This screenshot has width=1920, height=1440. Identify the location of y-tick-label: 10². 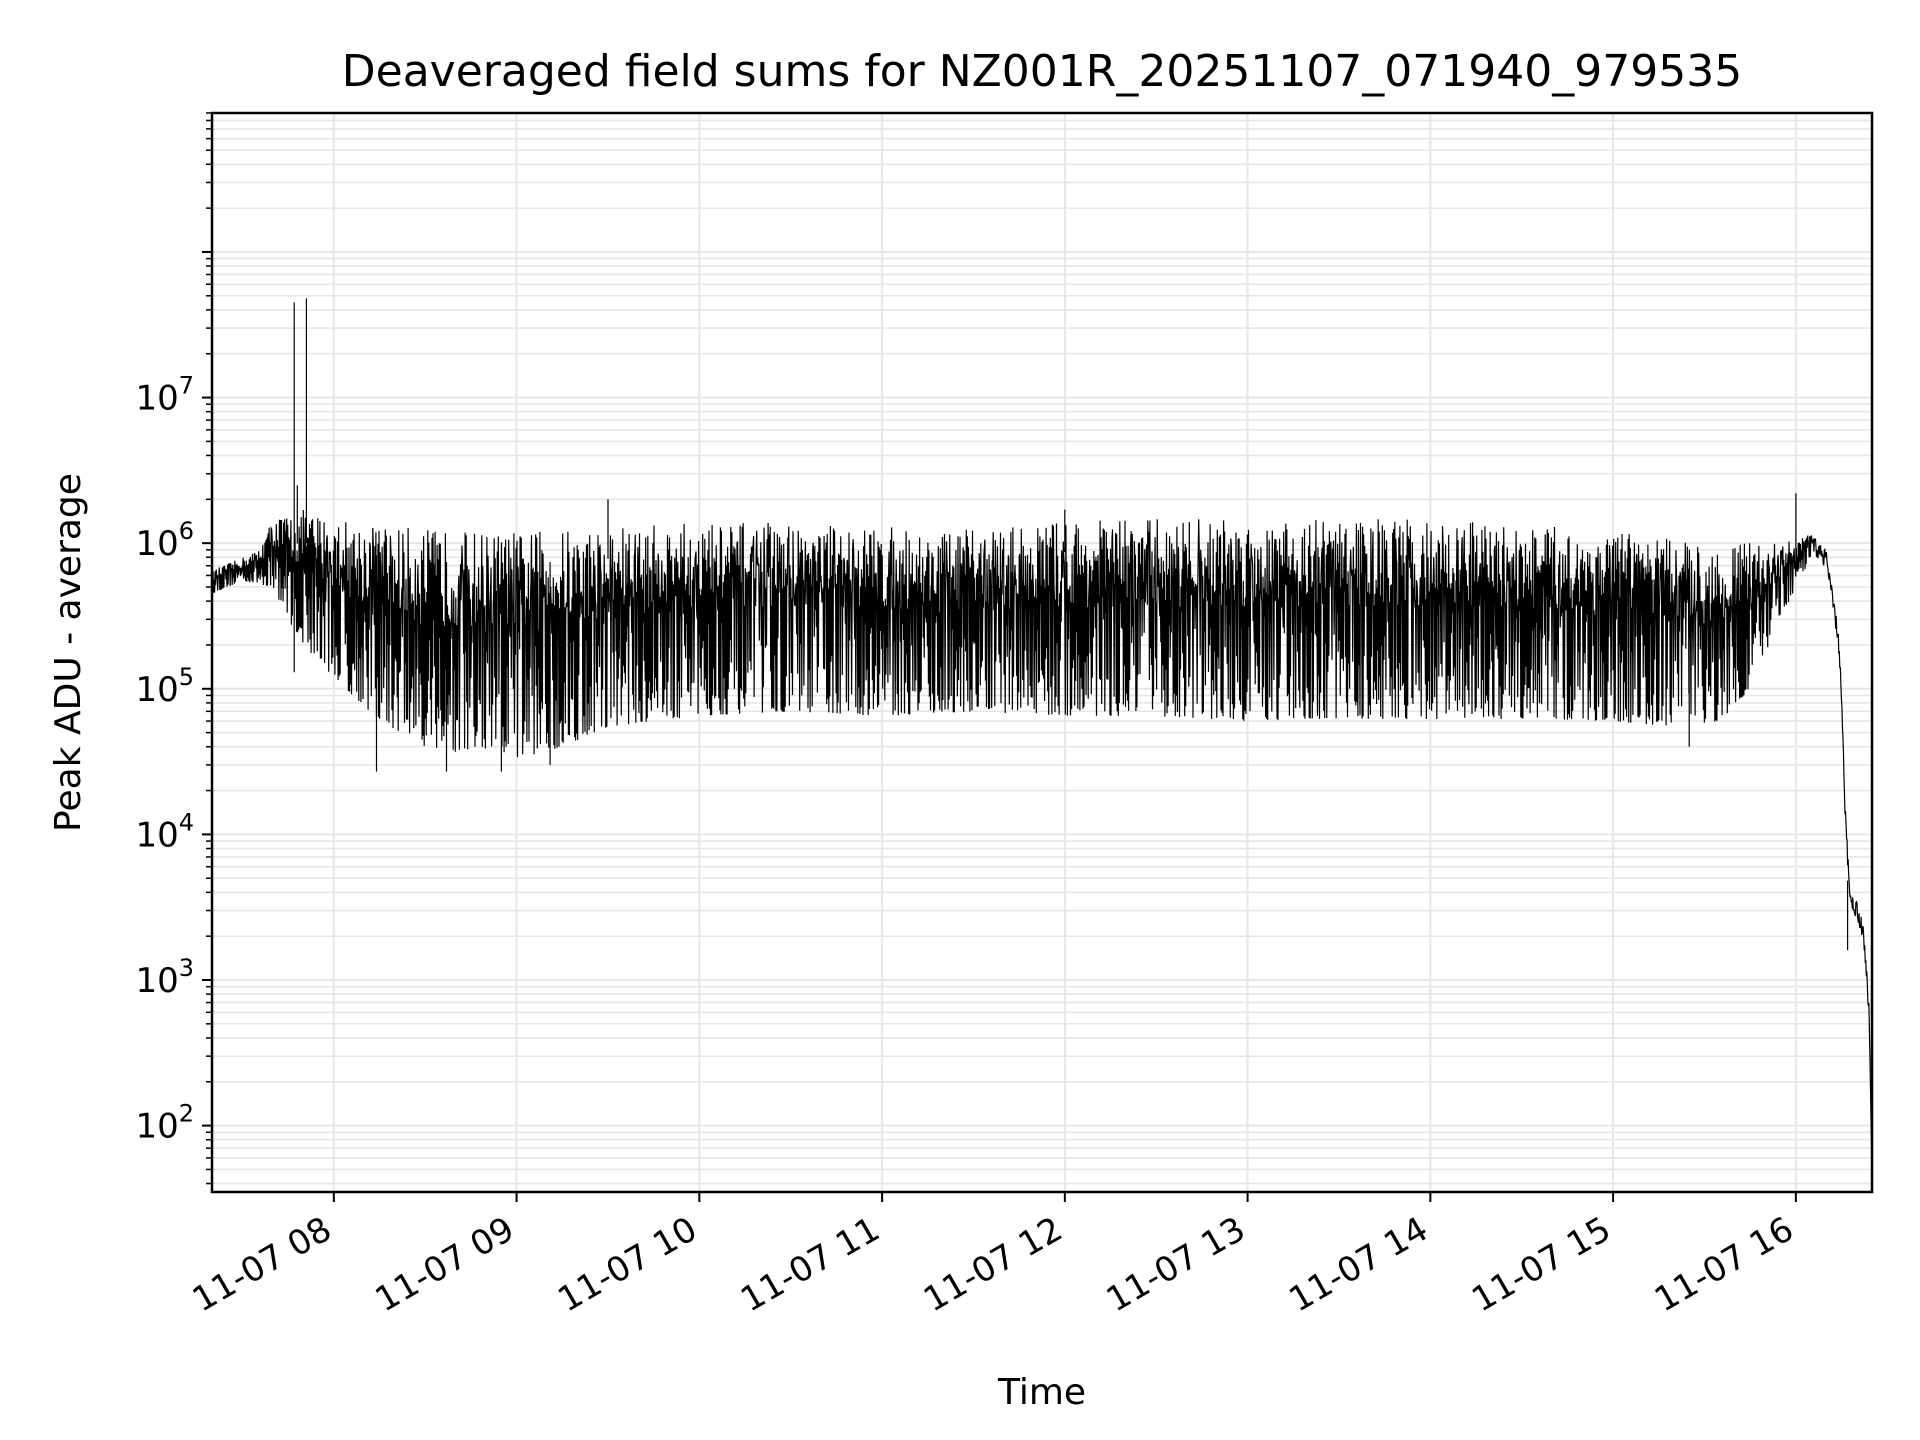
(164, 1123).